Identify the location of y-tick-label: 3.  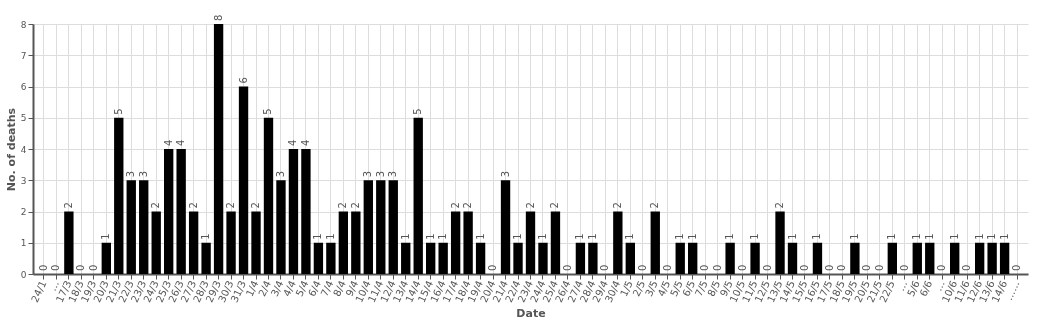
(23, 180).